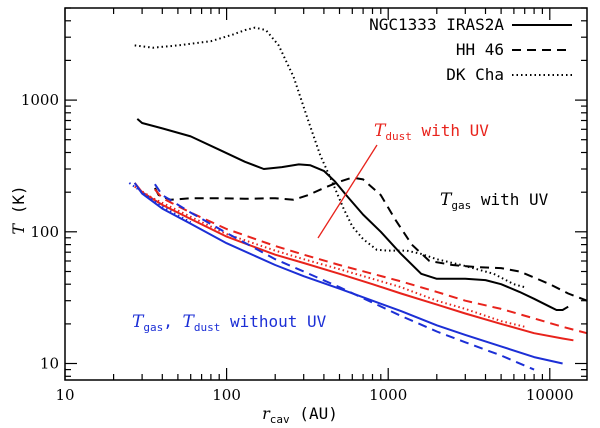 This screenshot has height=428, width=600. What do you see at coordinates (44, 232) in the screenshot?
I see `y-tick-label: 100` at bounding box center [44, 232].